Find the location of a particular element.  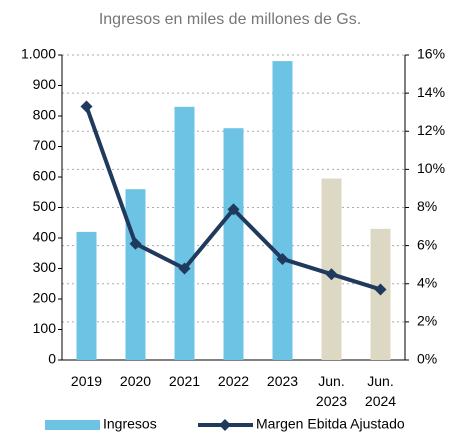

legend-label: Ingresos is located at coordinates (130, 424).